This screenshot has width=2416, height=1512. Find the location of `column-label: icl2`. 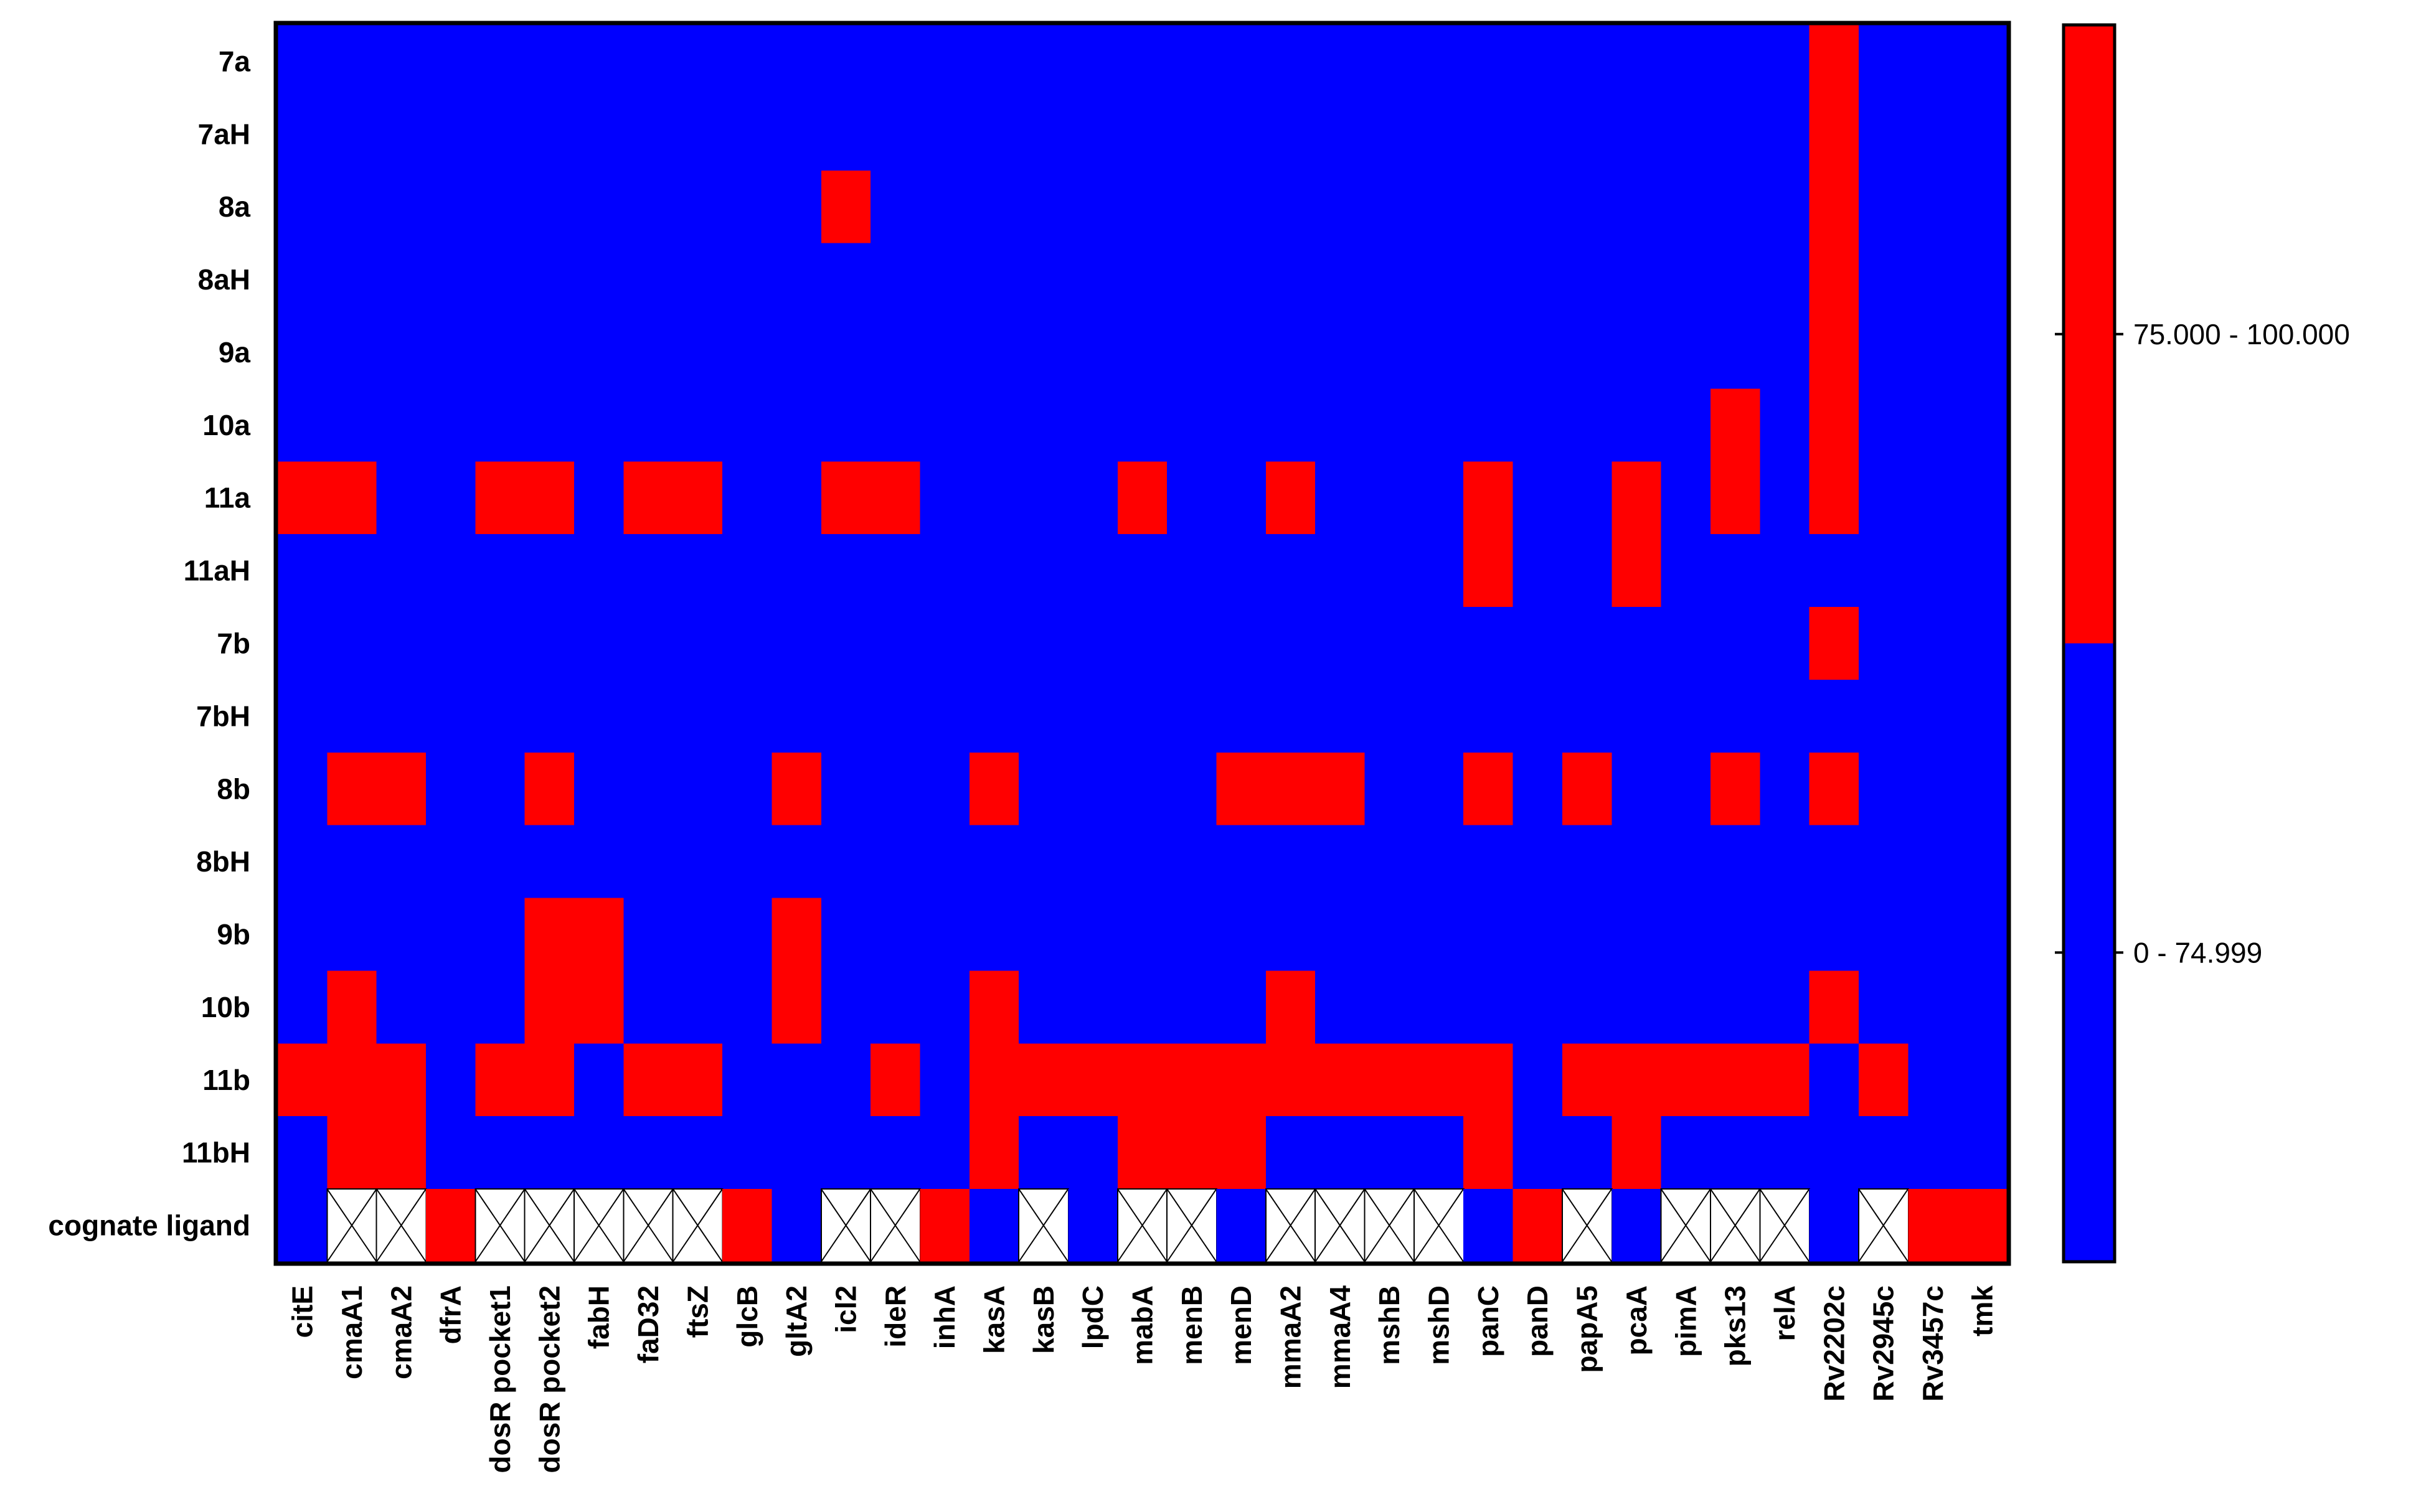

column-label: icl2 is located at coordinates (846, 1309).